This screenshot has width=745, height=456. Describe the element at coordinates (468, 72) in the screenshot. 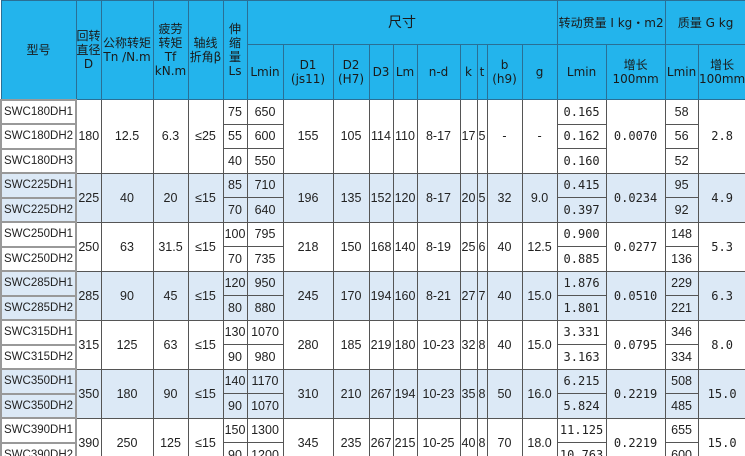

I see `header-k: k` at that location.